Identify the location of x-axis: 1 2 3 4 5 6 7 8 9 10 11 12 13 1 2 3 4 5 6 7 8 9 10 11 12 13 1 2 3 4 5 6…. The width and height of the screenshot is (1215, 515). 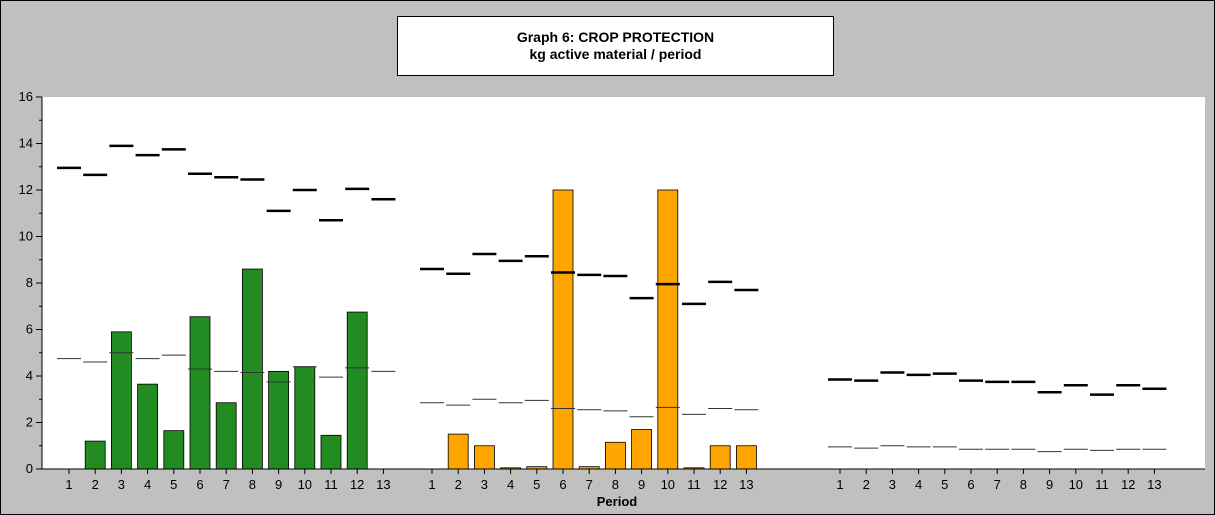
(623, 480).